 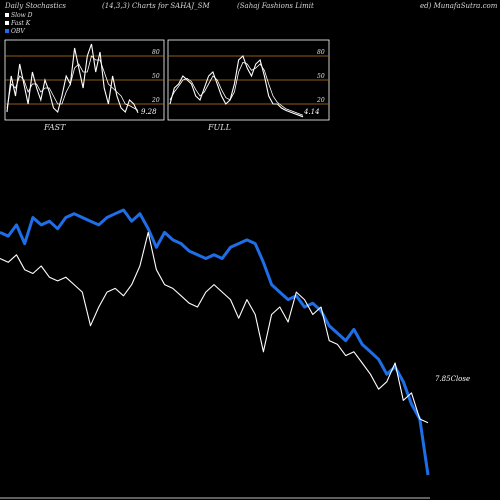 What do you see at coordinates (155, 100) in the screenshot?
I see `fast-ytick-20: 20` at bounding box center [155, 100].